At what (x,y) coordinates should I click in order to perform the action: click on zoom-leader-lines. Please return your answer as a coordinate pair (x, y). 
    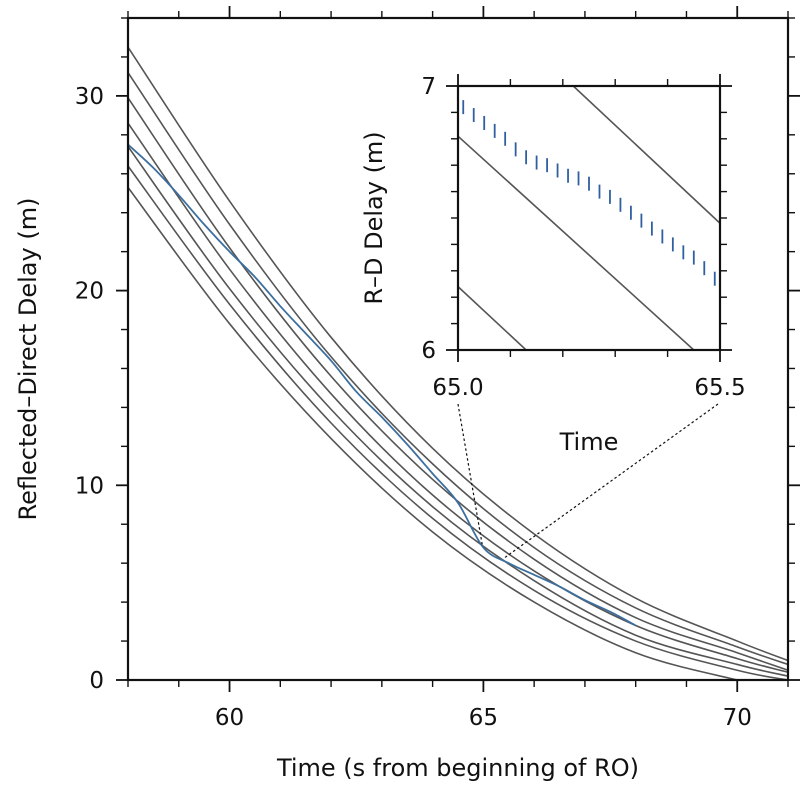
    Looking at the image, I should click on (588, 481).